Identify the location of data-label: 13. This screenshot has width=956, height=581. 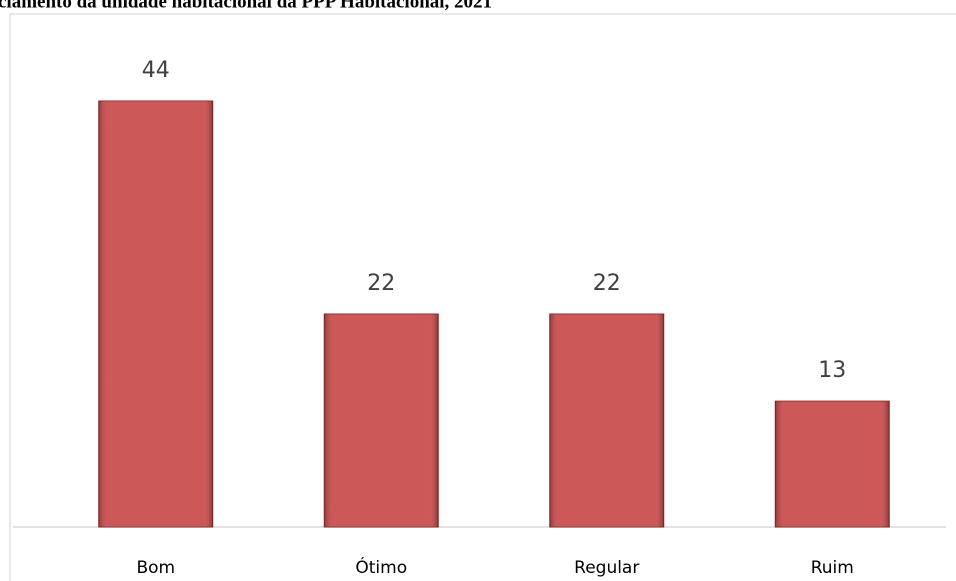
(832, 370).